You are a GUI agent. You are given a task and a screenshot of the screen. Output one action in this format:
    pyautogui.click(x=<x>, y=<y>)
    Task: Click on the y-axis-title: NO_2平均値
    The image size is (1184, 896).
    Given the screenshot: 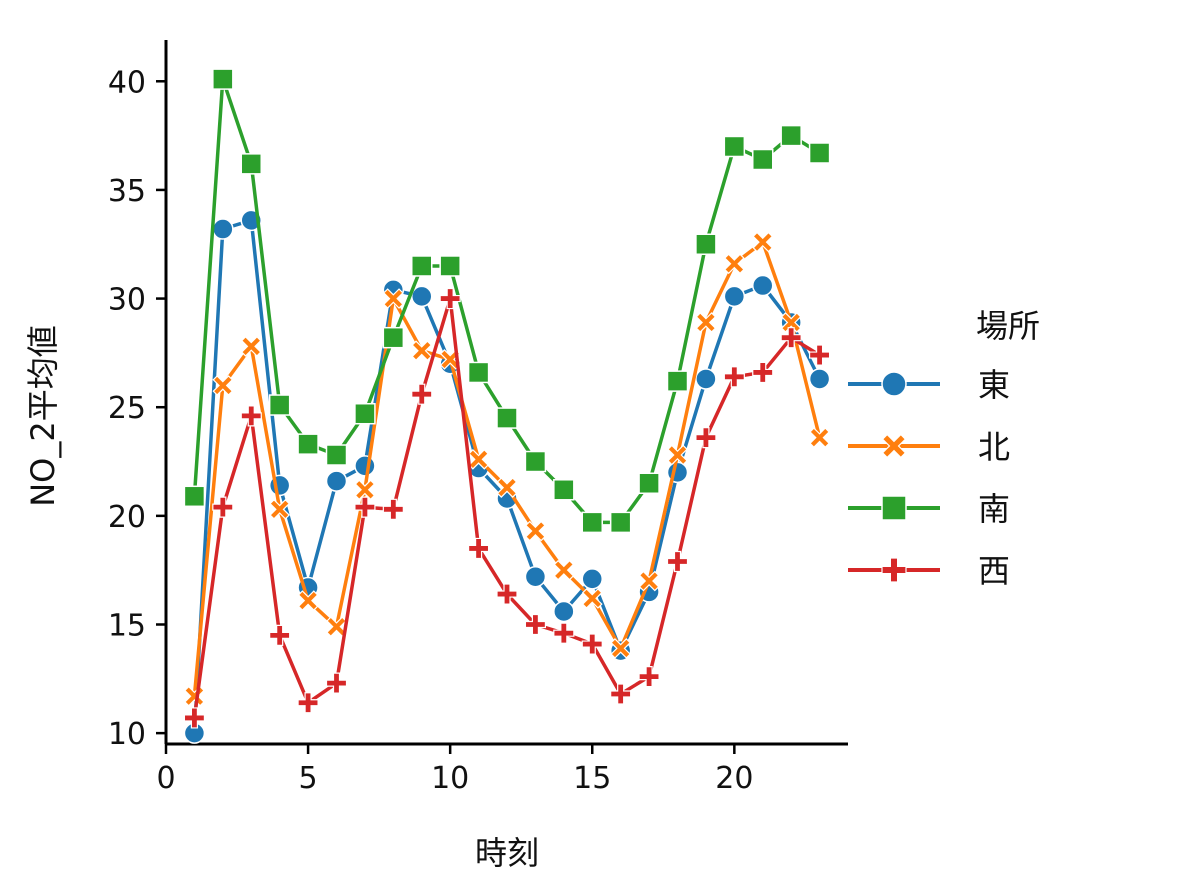 What is the action you would take?
    pyautogui.click(x=43, y=416)
    